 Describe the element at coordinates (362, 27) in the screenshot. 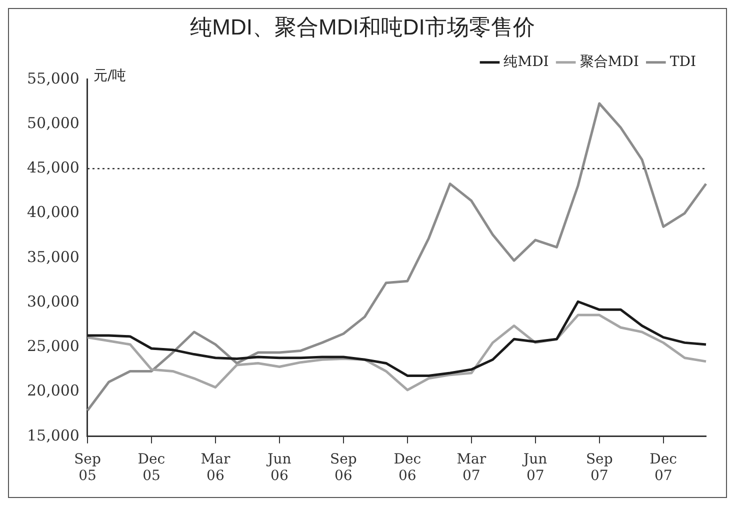

I see `chart-title: 纯MDI、聚合MDI和吨DI市场零售价` at that location.